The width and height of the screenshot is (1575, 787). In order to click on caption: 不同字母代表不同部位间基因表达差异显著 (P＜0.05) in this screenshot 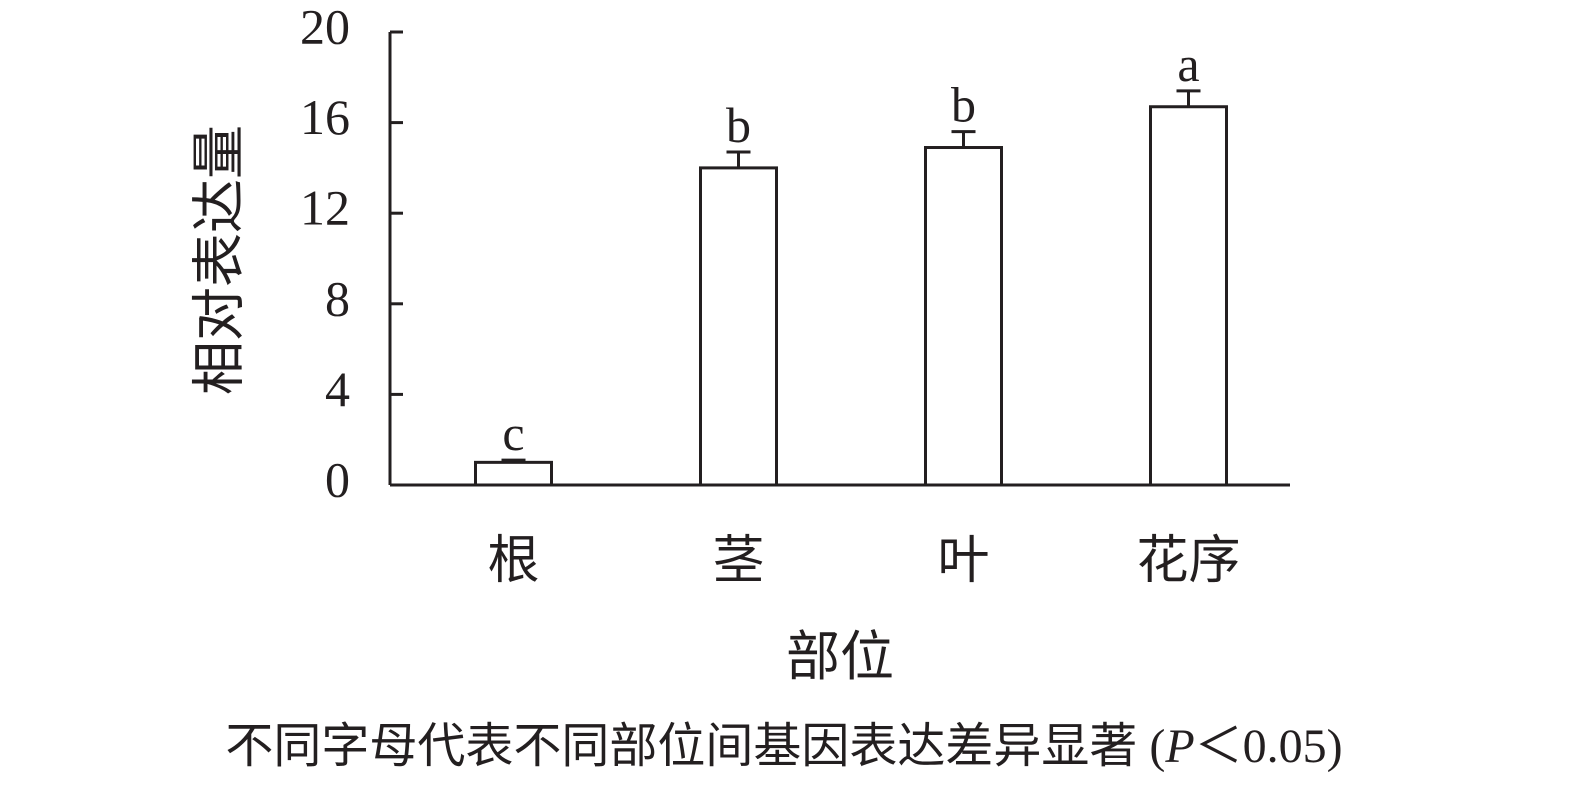, I will do `click(783, 746)`.